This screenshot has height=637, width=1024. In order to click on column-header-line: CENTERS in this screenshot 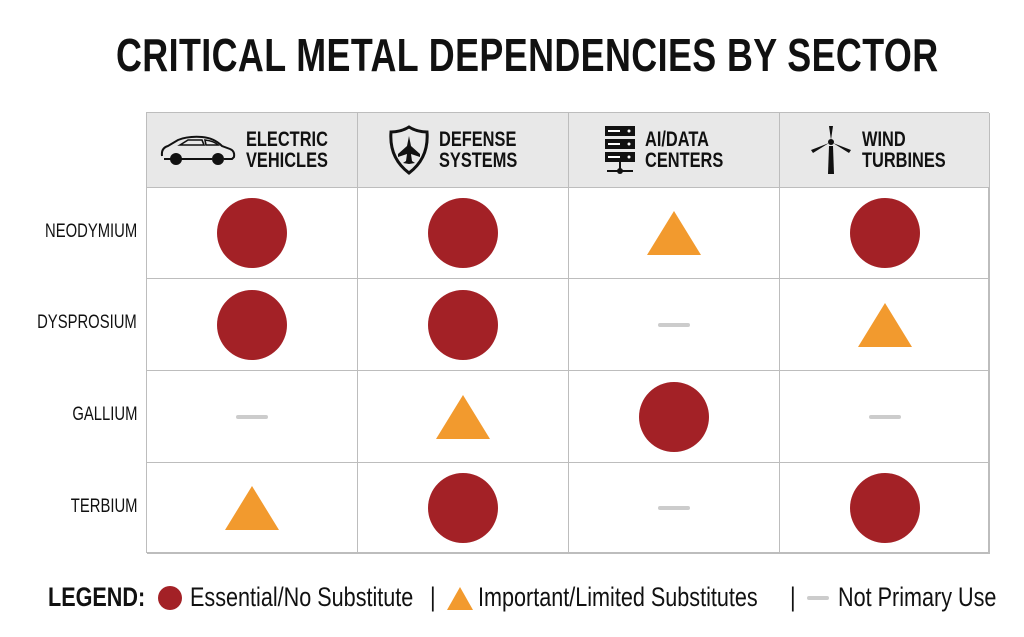, I will do `click(684, 160)`.